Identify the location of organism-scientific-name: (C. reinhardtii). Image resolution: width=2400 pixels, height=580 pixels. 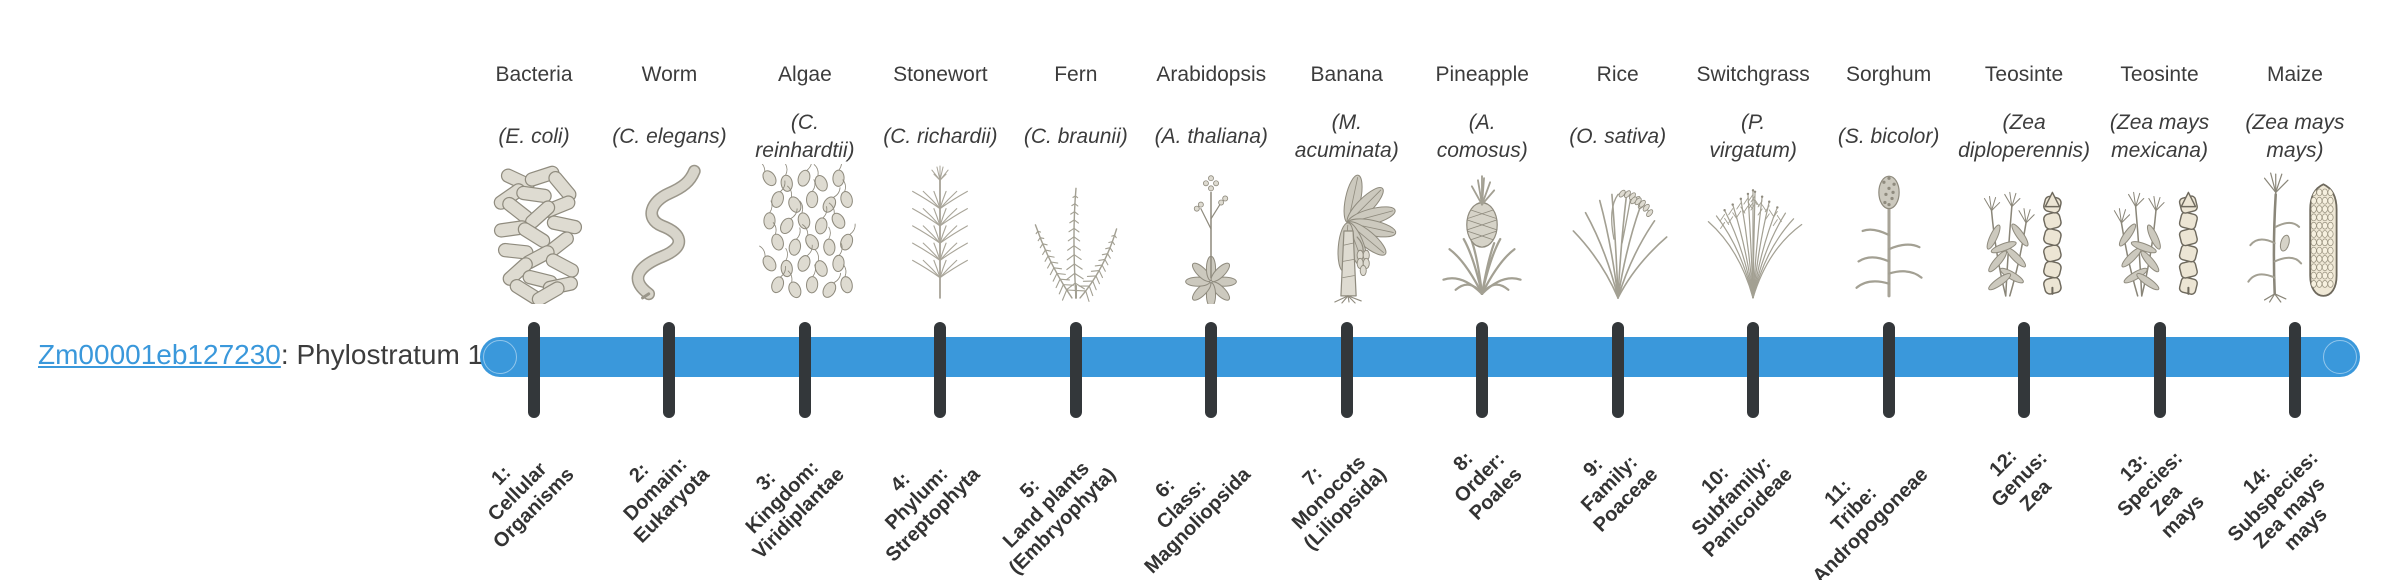
(805, 136).